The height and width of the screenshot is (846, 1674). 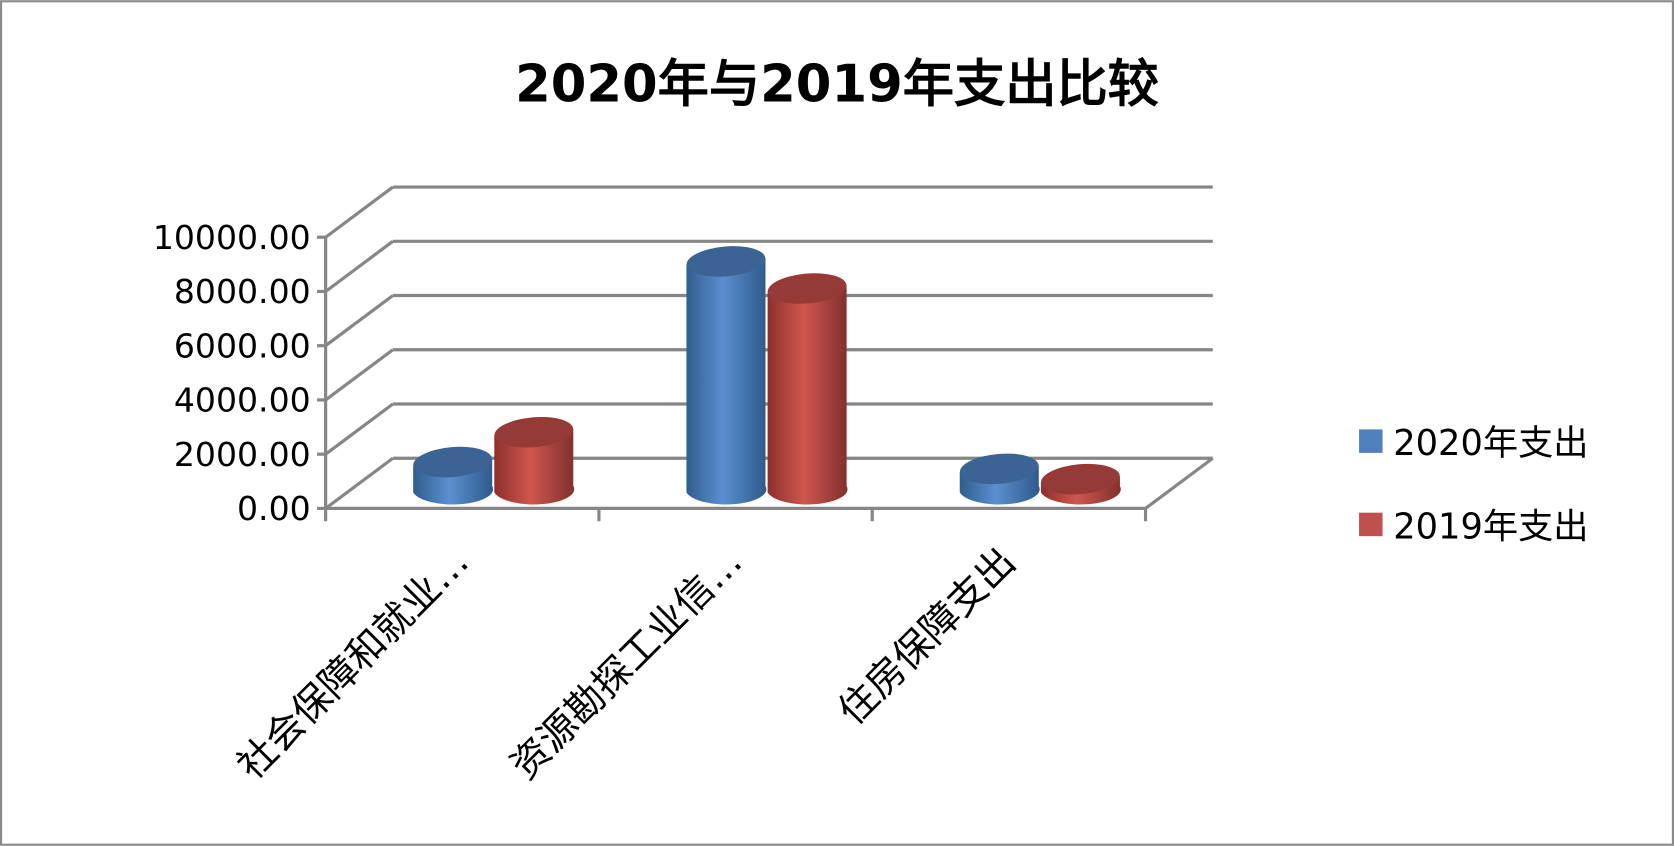 I want to click on y-tick-label: 0.00, so click(x=274, y=508).